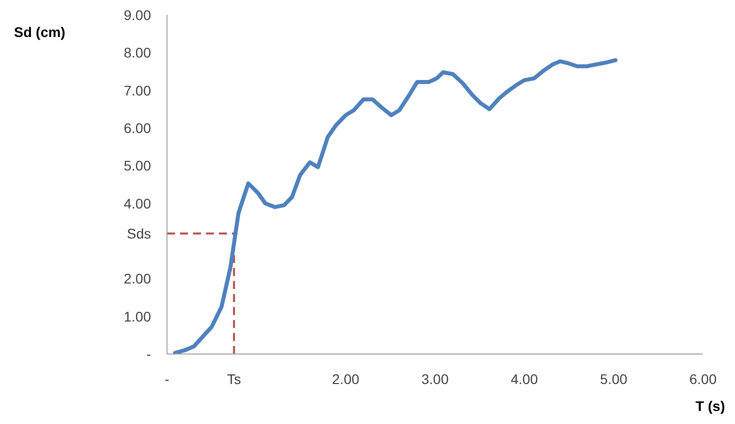 The width and height of the screenshot is (735, 424). Describe the element at coordinates (234, 378) in the screenshot. I see `x-tick-label: Ts` at that location.